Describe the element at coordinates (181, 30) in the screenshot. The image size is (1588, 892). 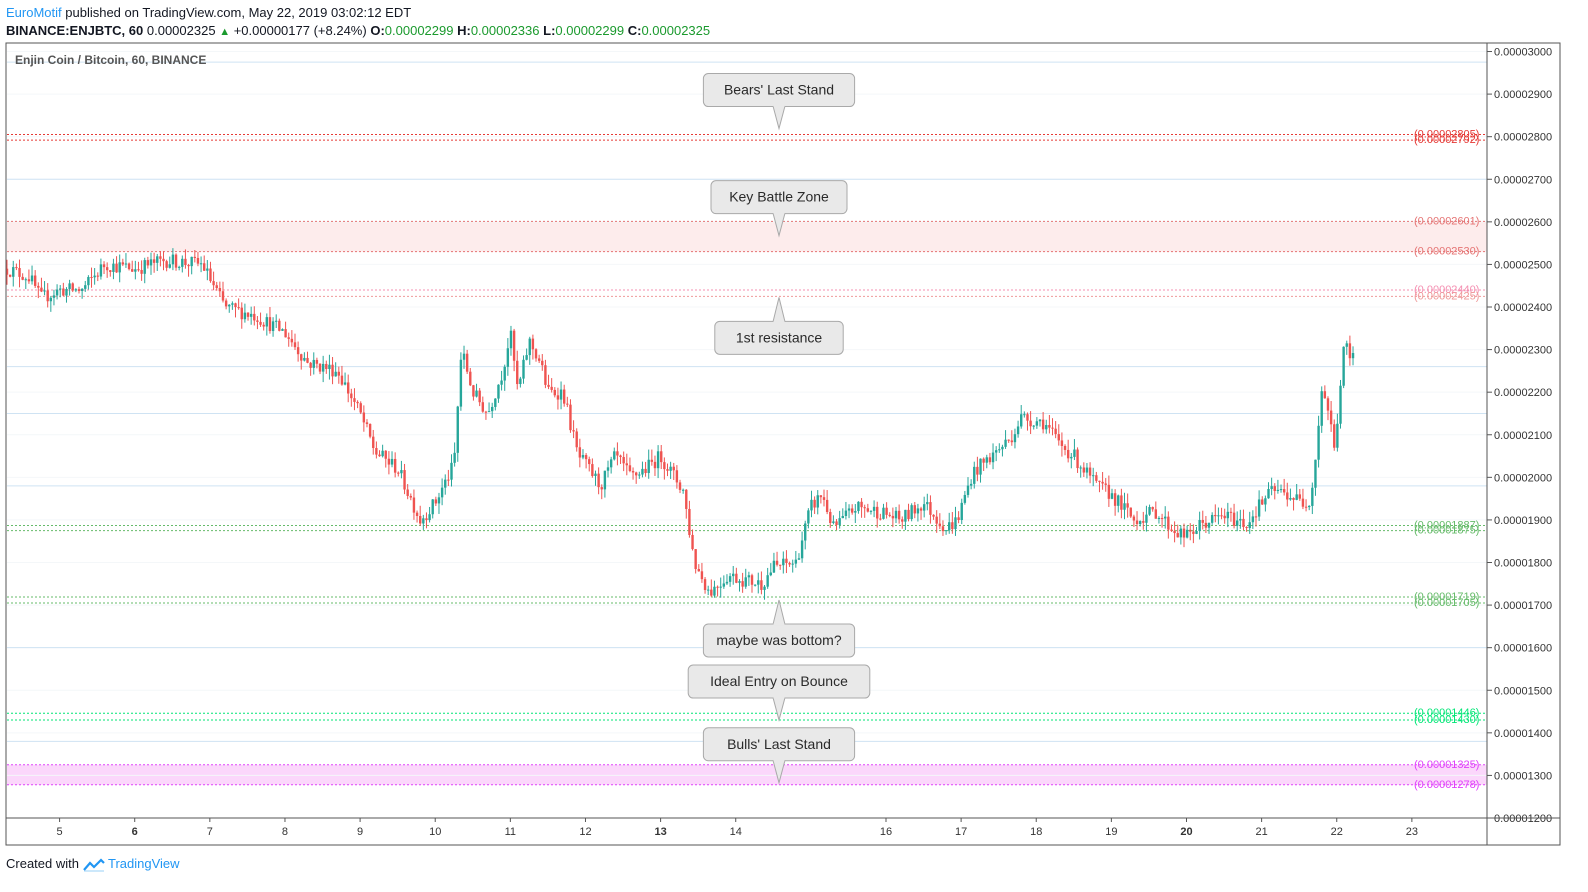
I see `last-price: 0.00002325` at that location.